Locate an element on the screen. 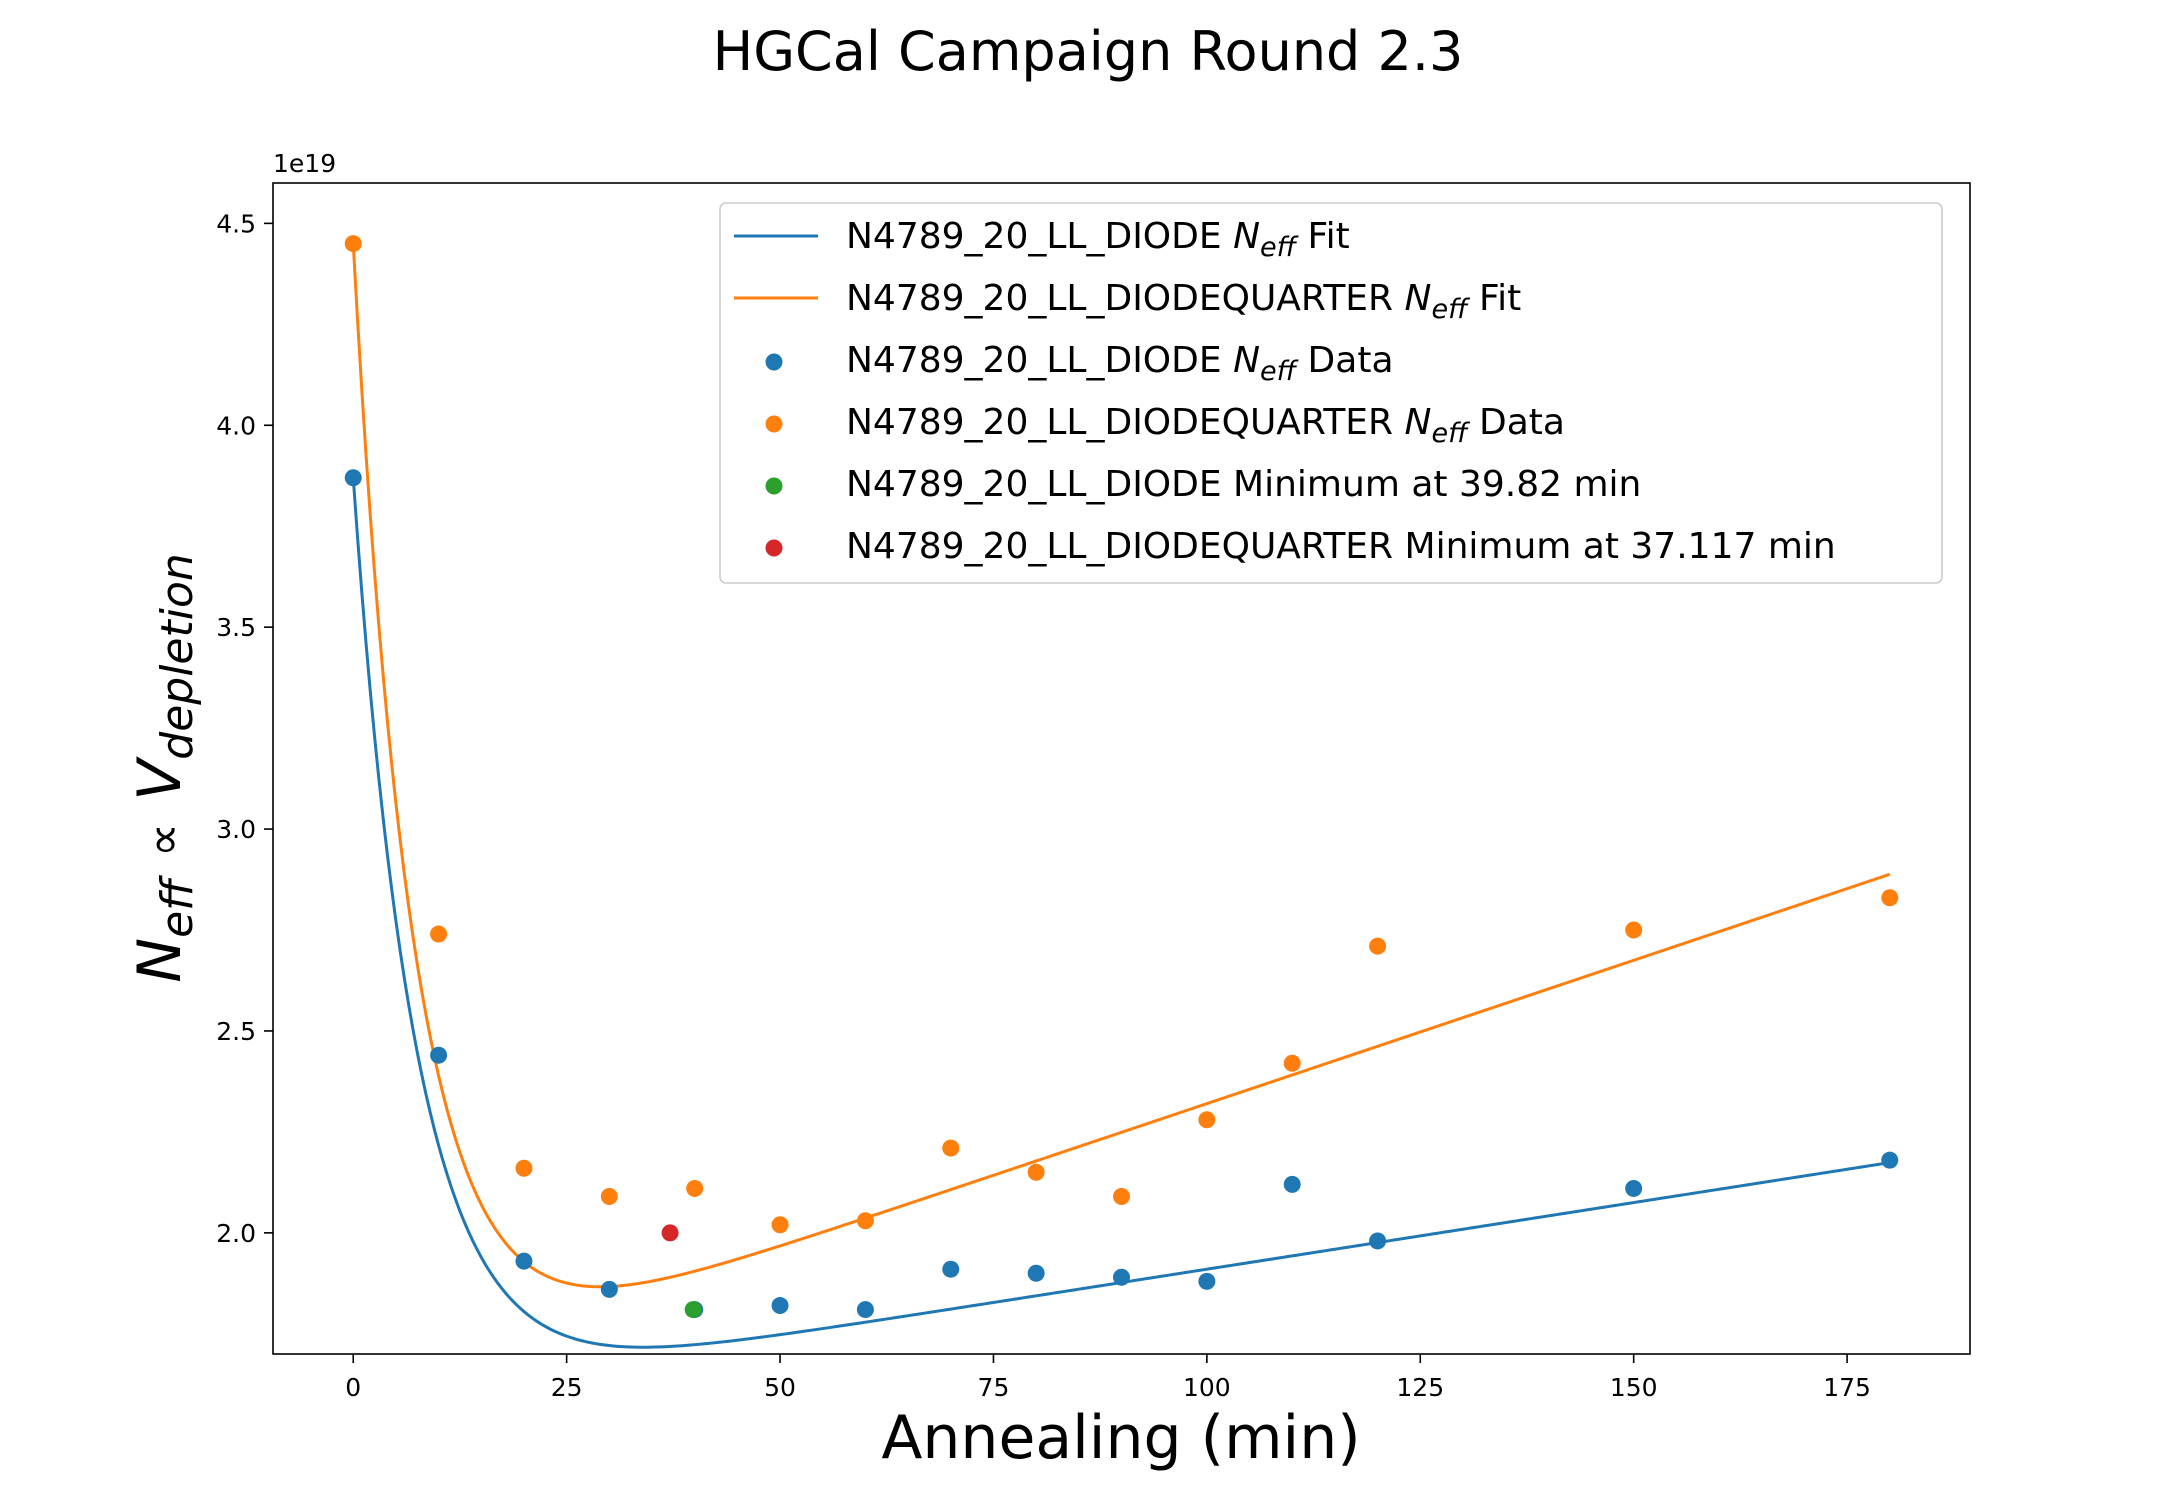  y-tick-label: 2.5 is located at coordinates (236, 1031).